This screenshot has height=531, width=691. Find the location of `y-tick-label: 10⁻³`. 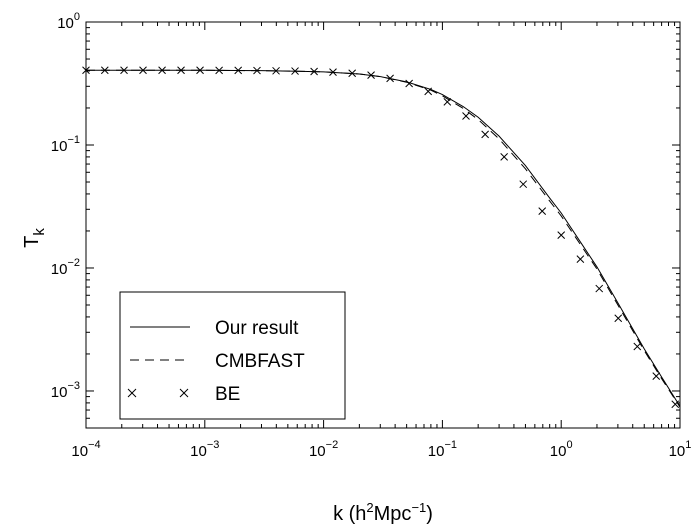

y-tick-label: 10⁻³ is located at coordinates (65, 390).